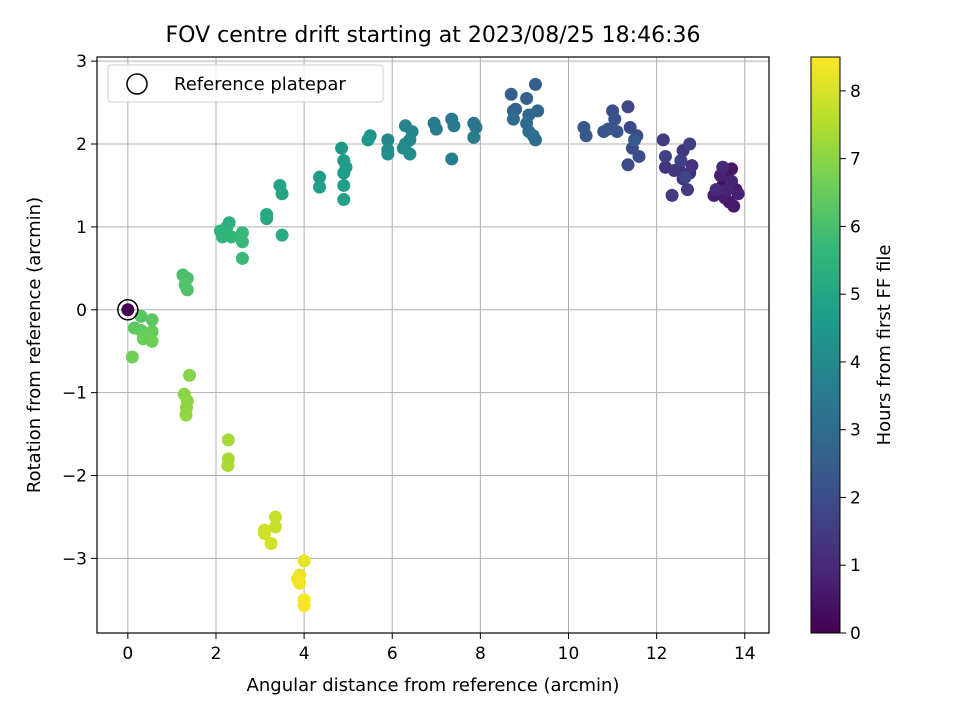 The image size is (960, 720). I want to click on legend: Reference platepar, so click(245, 83).